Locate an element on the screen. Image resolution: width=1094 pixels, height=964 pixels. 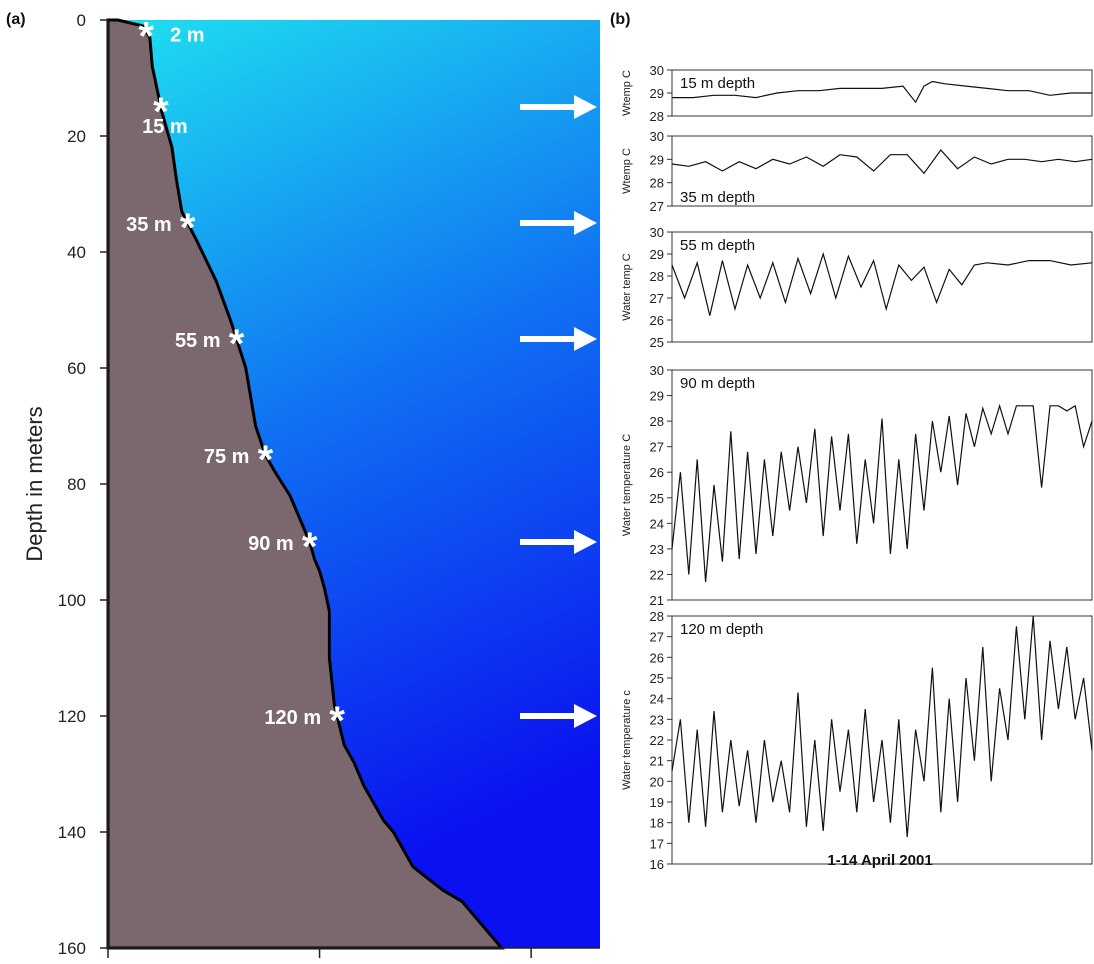
sensor-depth-label: 75 m is located at coordinates (227, 457).